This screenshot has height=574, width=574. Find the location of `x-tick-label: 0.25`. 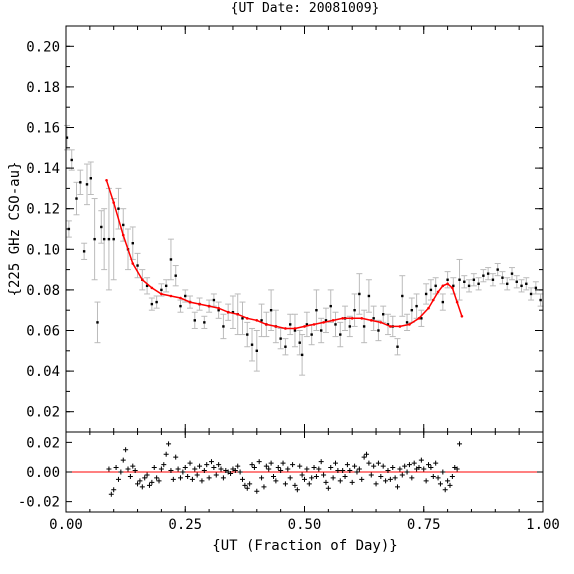

x-tick-label: 0.25 is located at coordinates (185, 525).